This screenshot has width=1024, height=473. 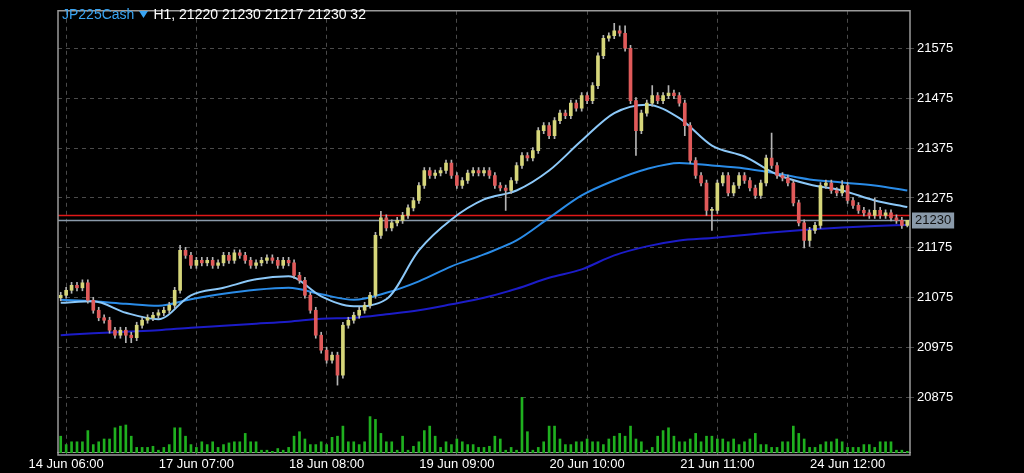 I want to click on x-tick-label: 14 Jun 06:00, so click(x=66, y=464).